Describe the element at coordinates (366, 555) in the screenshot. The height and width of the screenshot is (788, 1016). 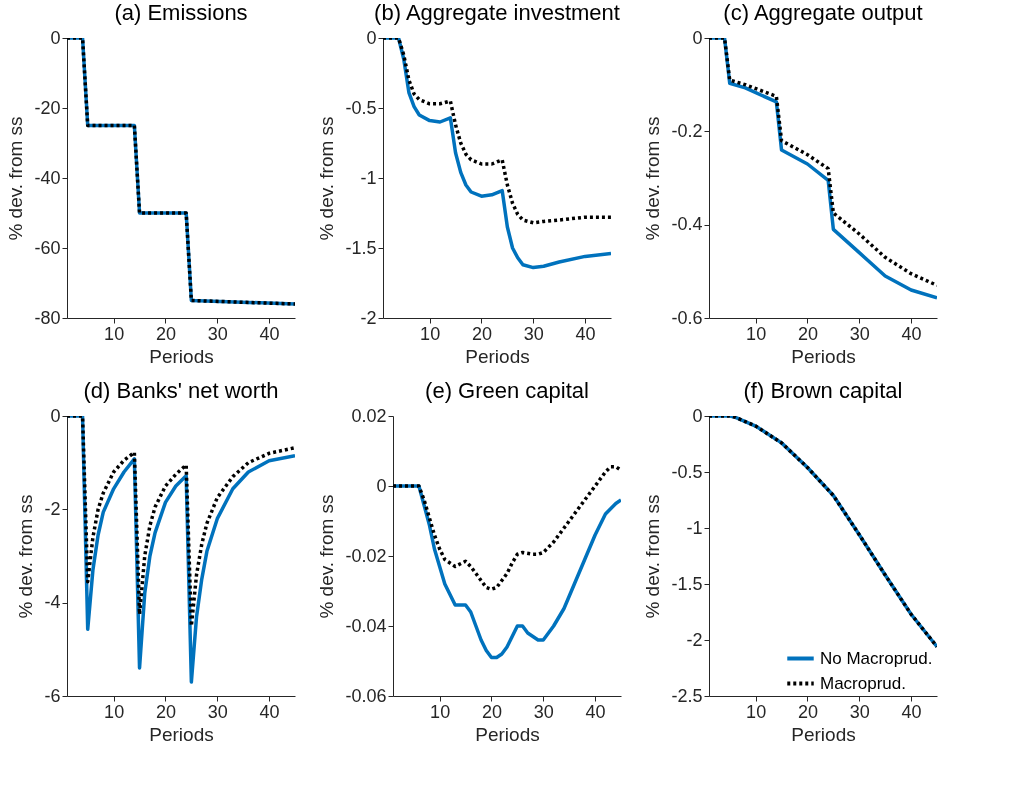
I see `y-tick-label: -0.02` at that location.